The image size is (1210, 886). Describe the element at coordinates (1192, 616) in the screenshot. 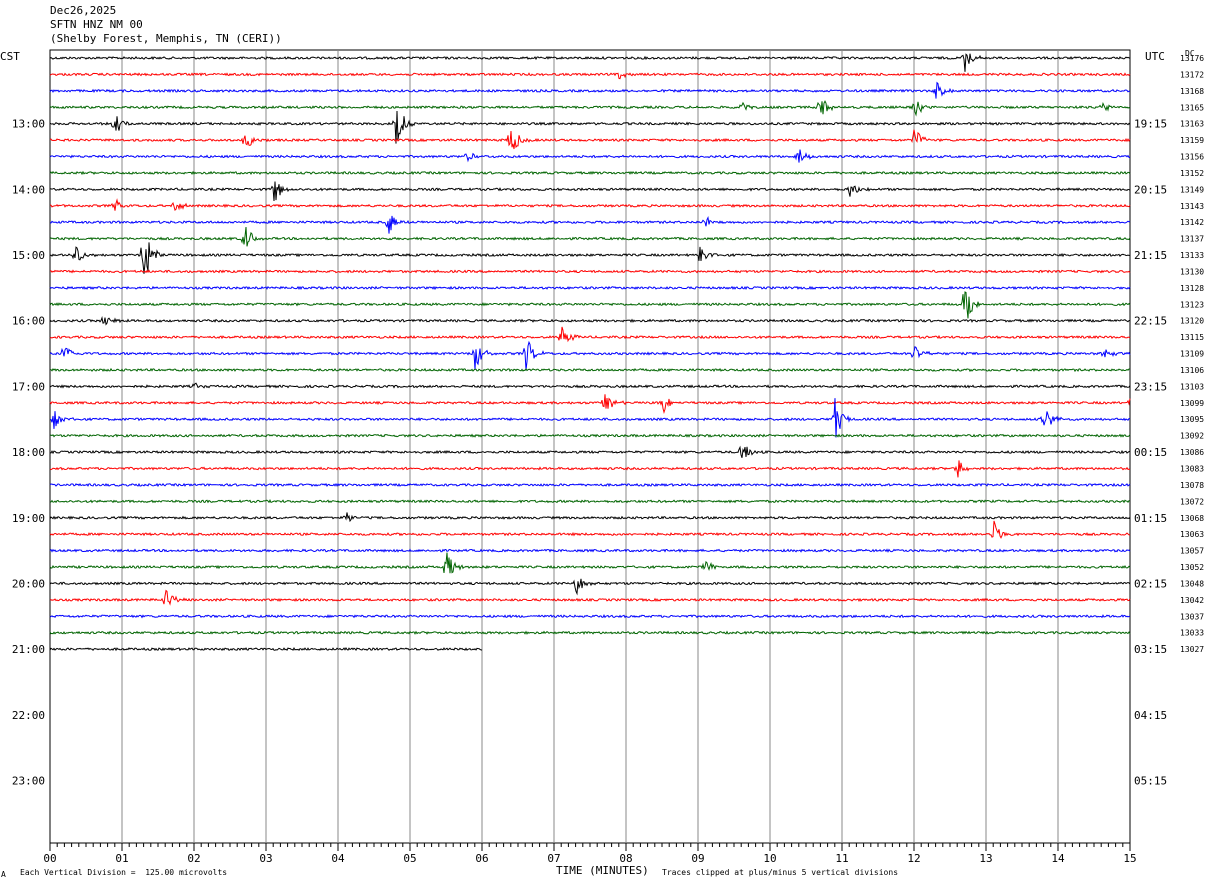

I see `dc-offset-label: 13037` at that location.